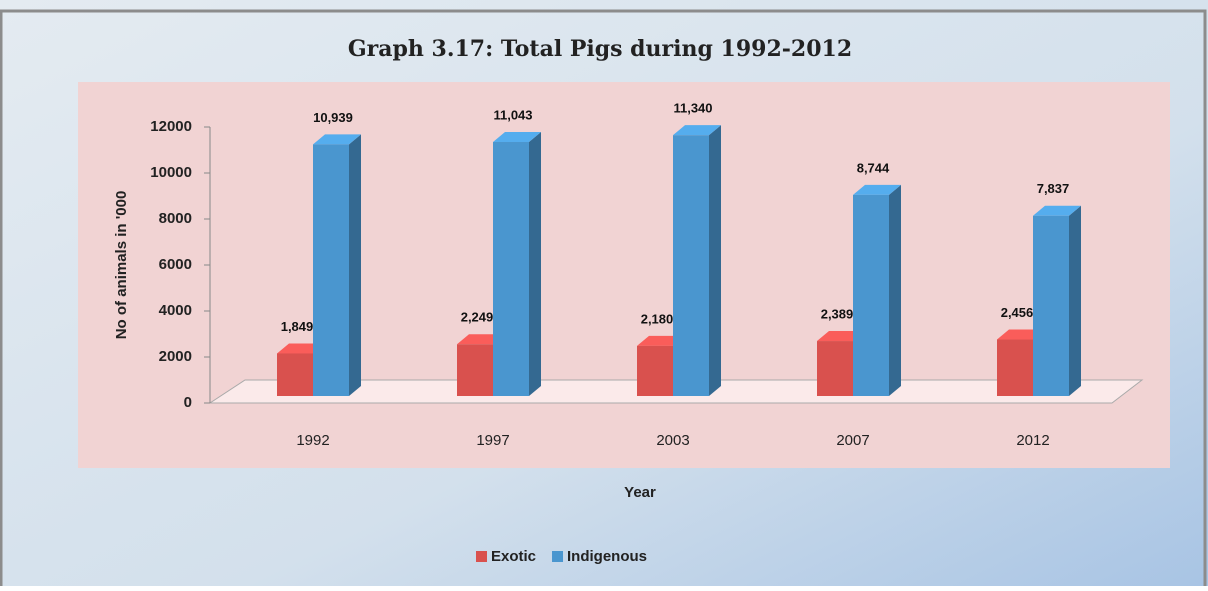 The width and height of the screenshot is (1208, 591). Describe the element at coordinates (1053, 188) in the screenshot. I see `data-label: 7,837` at that location.